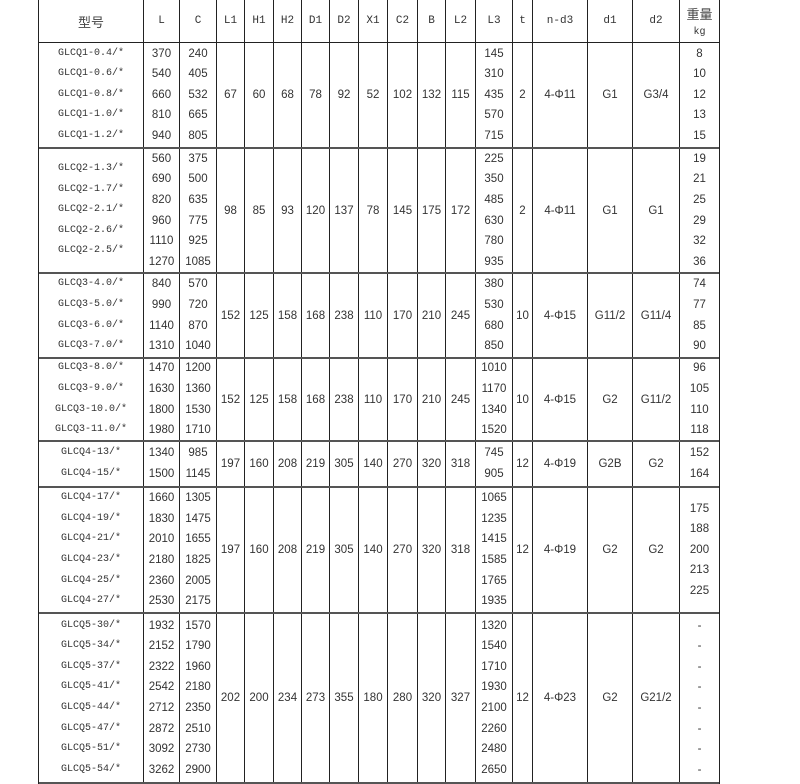 The width and height of the screenshot is (800, 784). I want to click on model-name: GLCQ5-34/*, so click(90, 646).